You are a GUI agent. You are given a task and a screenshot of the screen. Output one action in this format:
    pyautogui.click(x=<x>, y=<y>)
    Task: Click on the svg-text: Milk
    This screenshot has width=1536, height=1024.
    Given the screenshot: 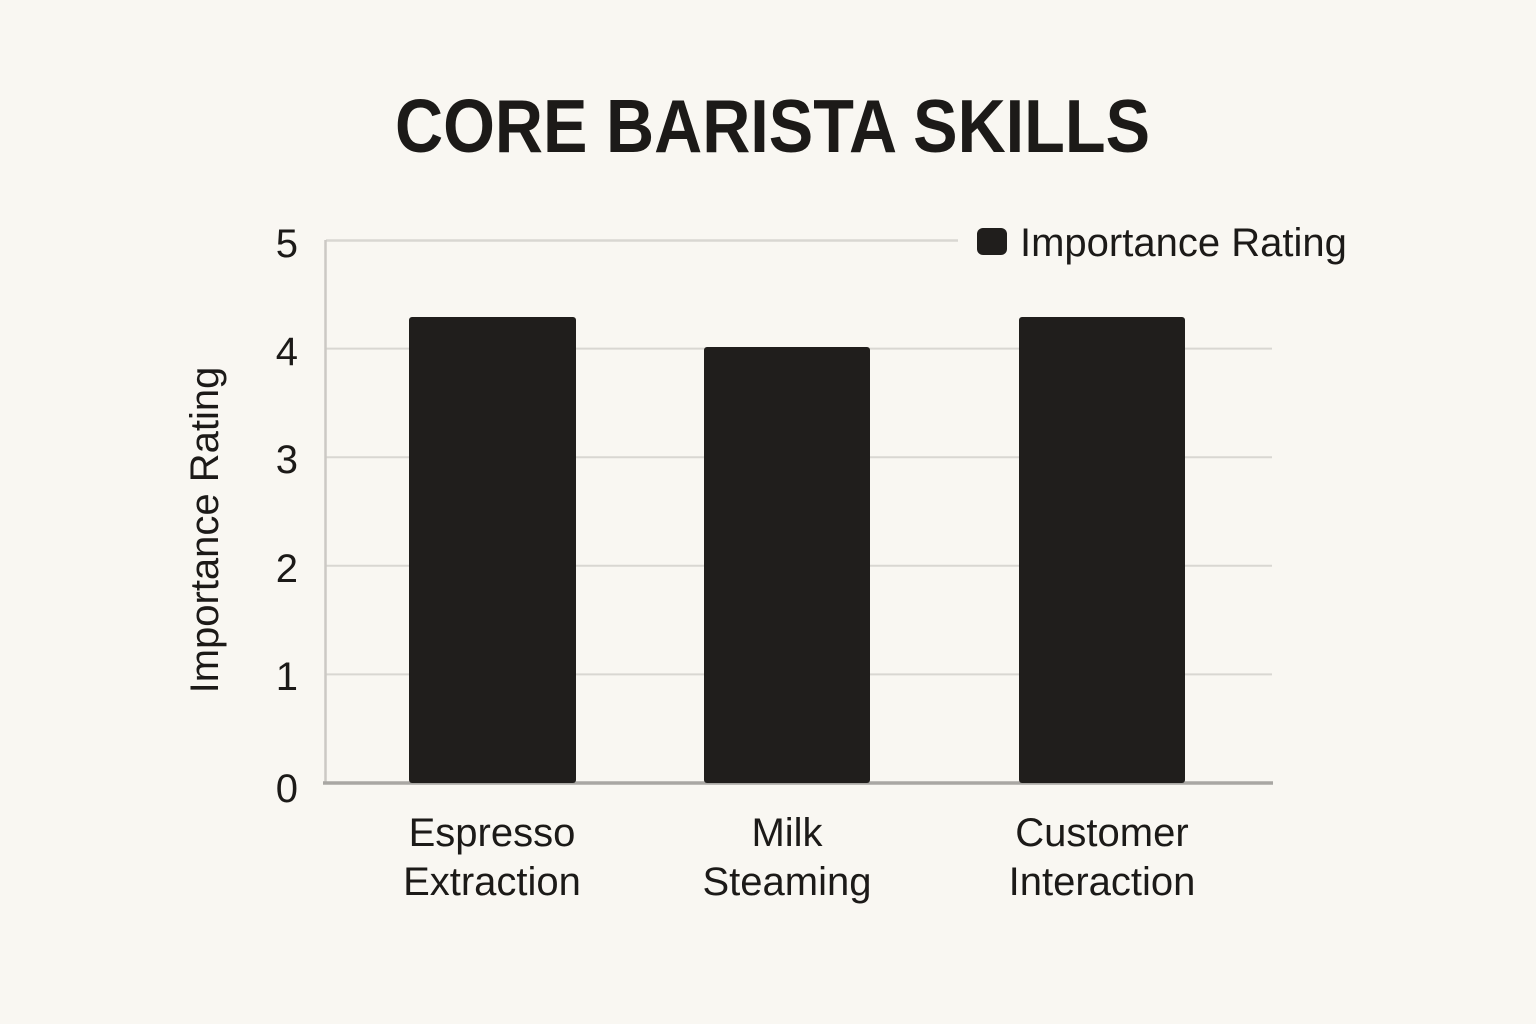 What is the action you would take?
    pyautogui.click(x=787, y=833)
    